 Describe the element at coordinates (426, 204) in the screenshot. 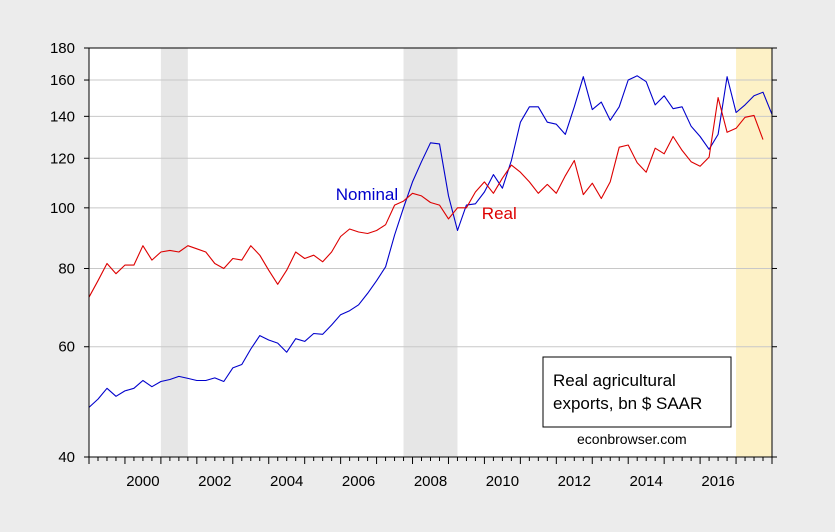

I see `series-labels: Nominal Real` at that location.